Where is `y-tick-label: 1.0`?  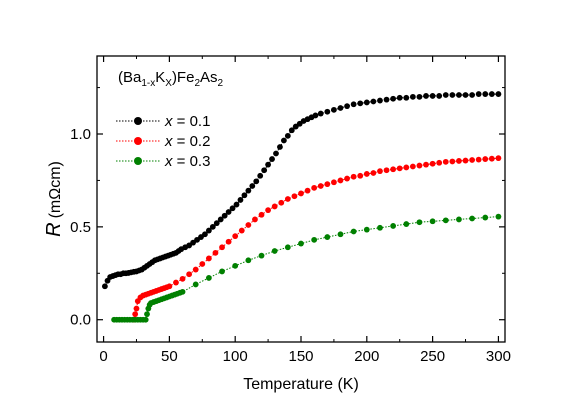
y-tick-label: 1.0 is located at coordinates (80, 134).